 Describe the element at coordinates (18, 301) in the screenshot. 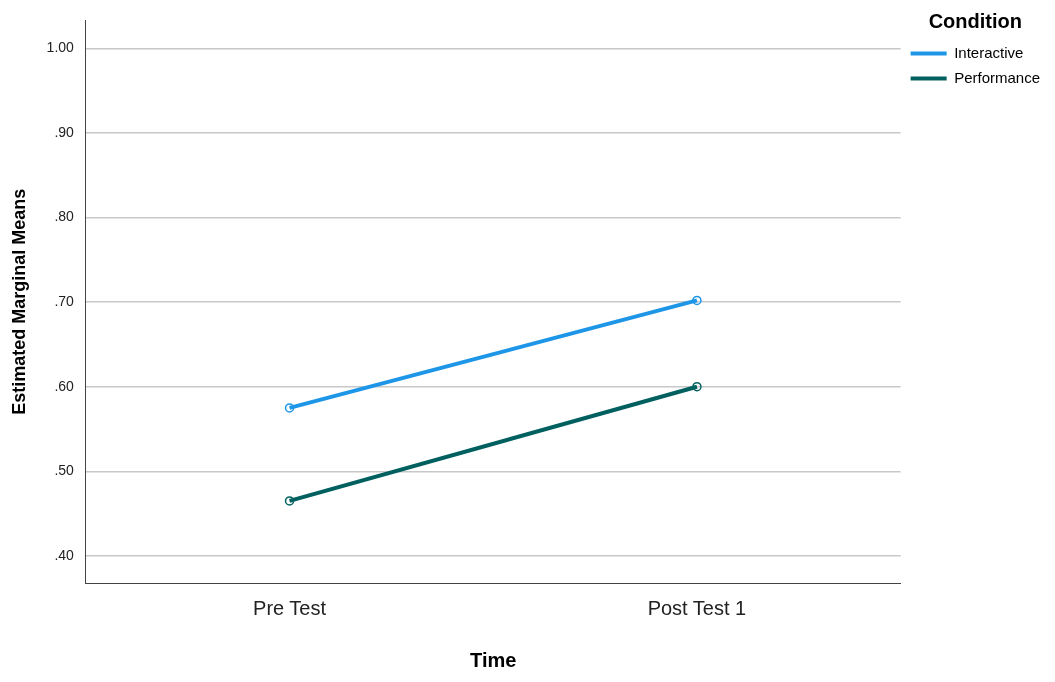

I see `y-axis-title: Estimated Marginal Means` at that location.